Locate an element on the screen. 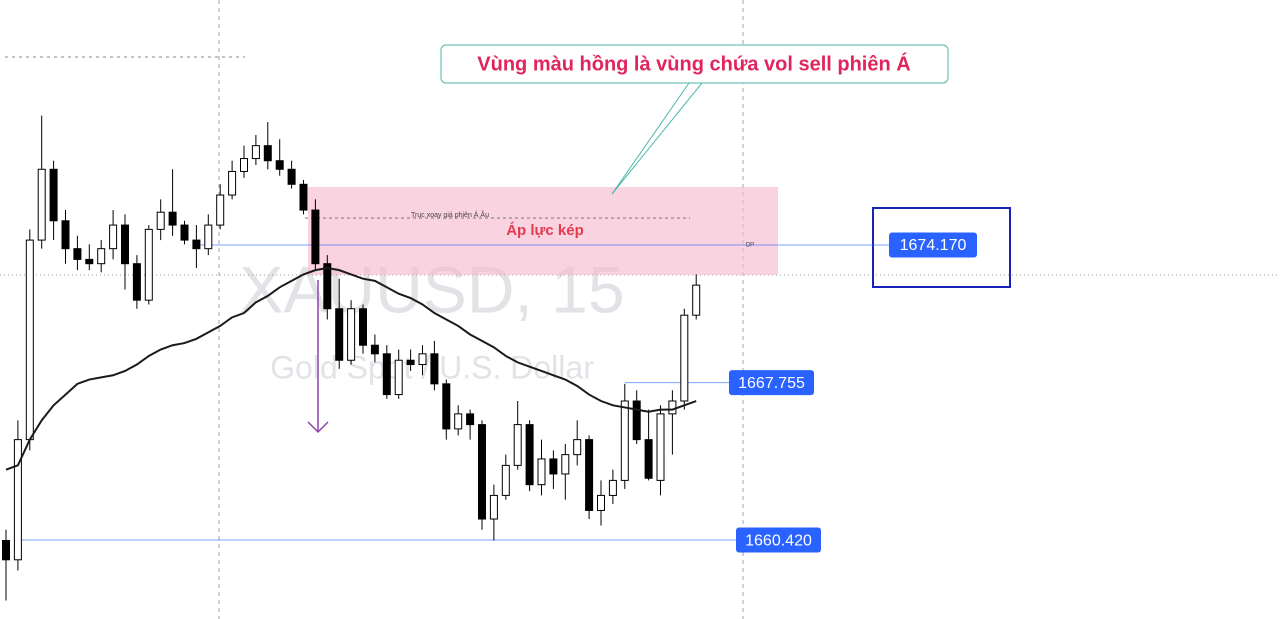 Image resolution: width=1280 pixels, height=619 pixels. zone-note: Trục xoay giá phiên Á Âu is located at coordinates (450, 214).